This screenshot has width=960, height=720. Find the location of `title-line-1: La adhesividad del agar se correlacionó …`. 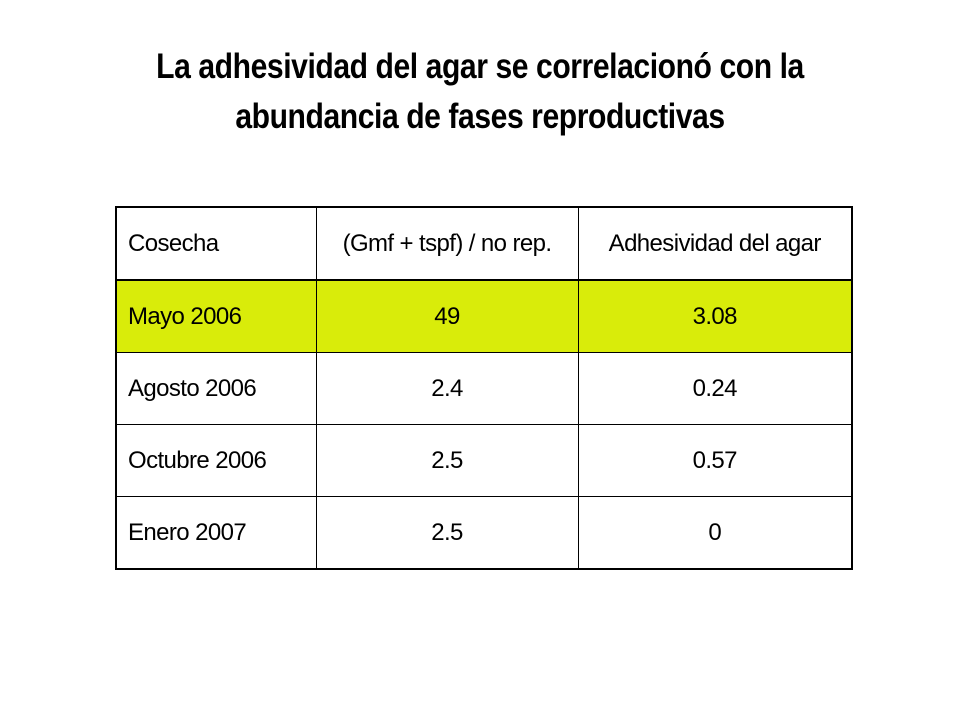

title-line-1: La adhesividad del agar se correlacionó … is located at coordinates (480, 66).